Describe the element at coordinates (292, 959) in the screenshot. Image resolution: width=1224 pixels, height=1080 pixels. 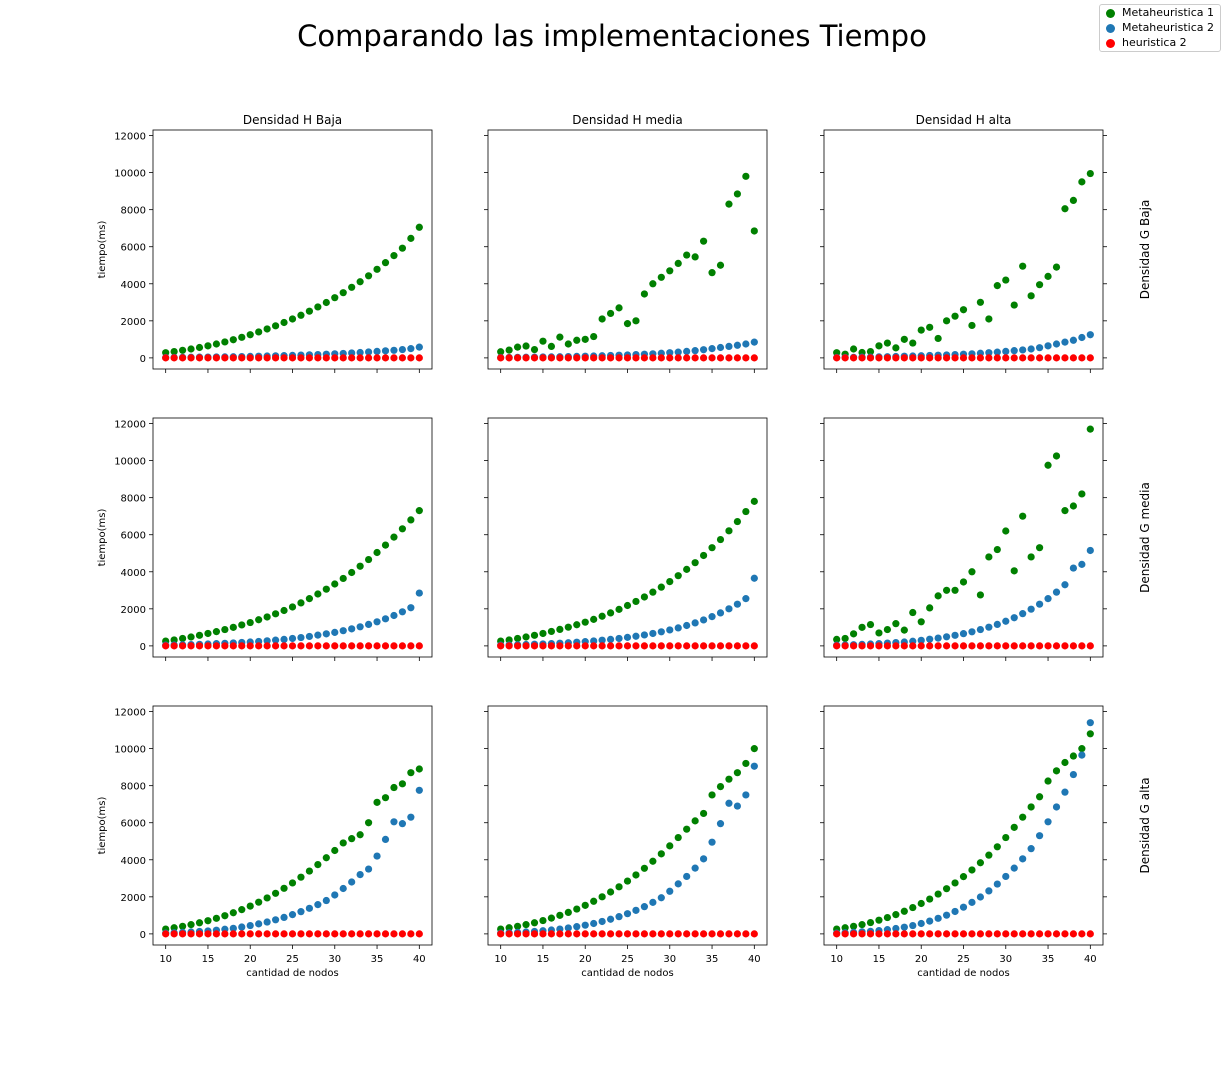
I see `x-tick-label: 25` at that location.